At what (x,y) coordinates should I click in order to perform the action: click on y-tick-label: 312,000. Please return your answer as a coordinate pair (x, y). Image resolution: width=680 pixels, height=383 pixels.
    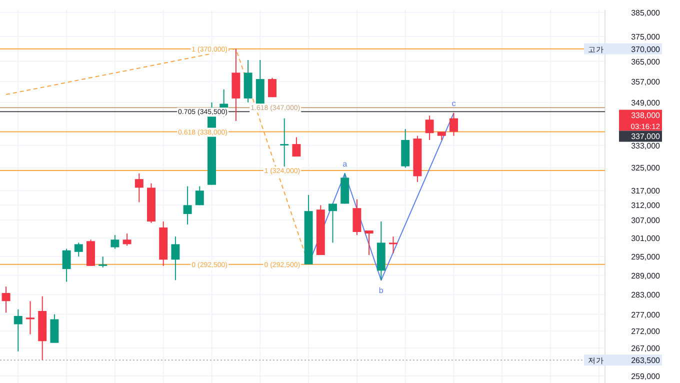
    Looking at the image, I should click on (646, 205).